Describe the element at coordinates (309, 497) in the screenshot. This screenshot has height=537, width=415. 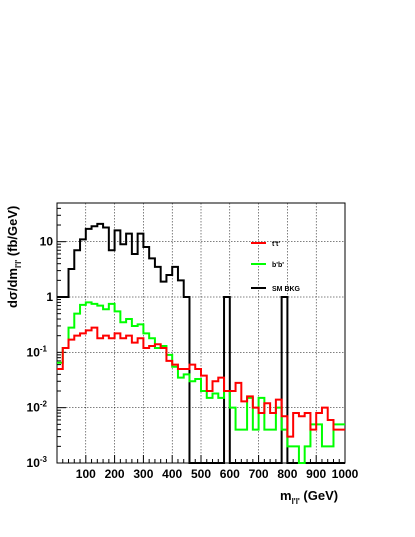
I see `x-axis-title: ml'l' (GeV)` at that location.